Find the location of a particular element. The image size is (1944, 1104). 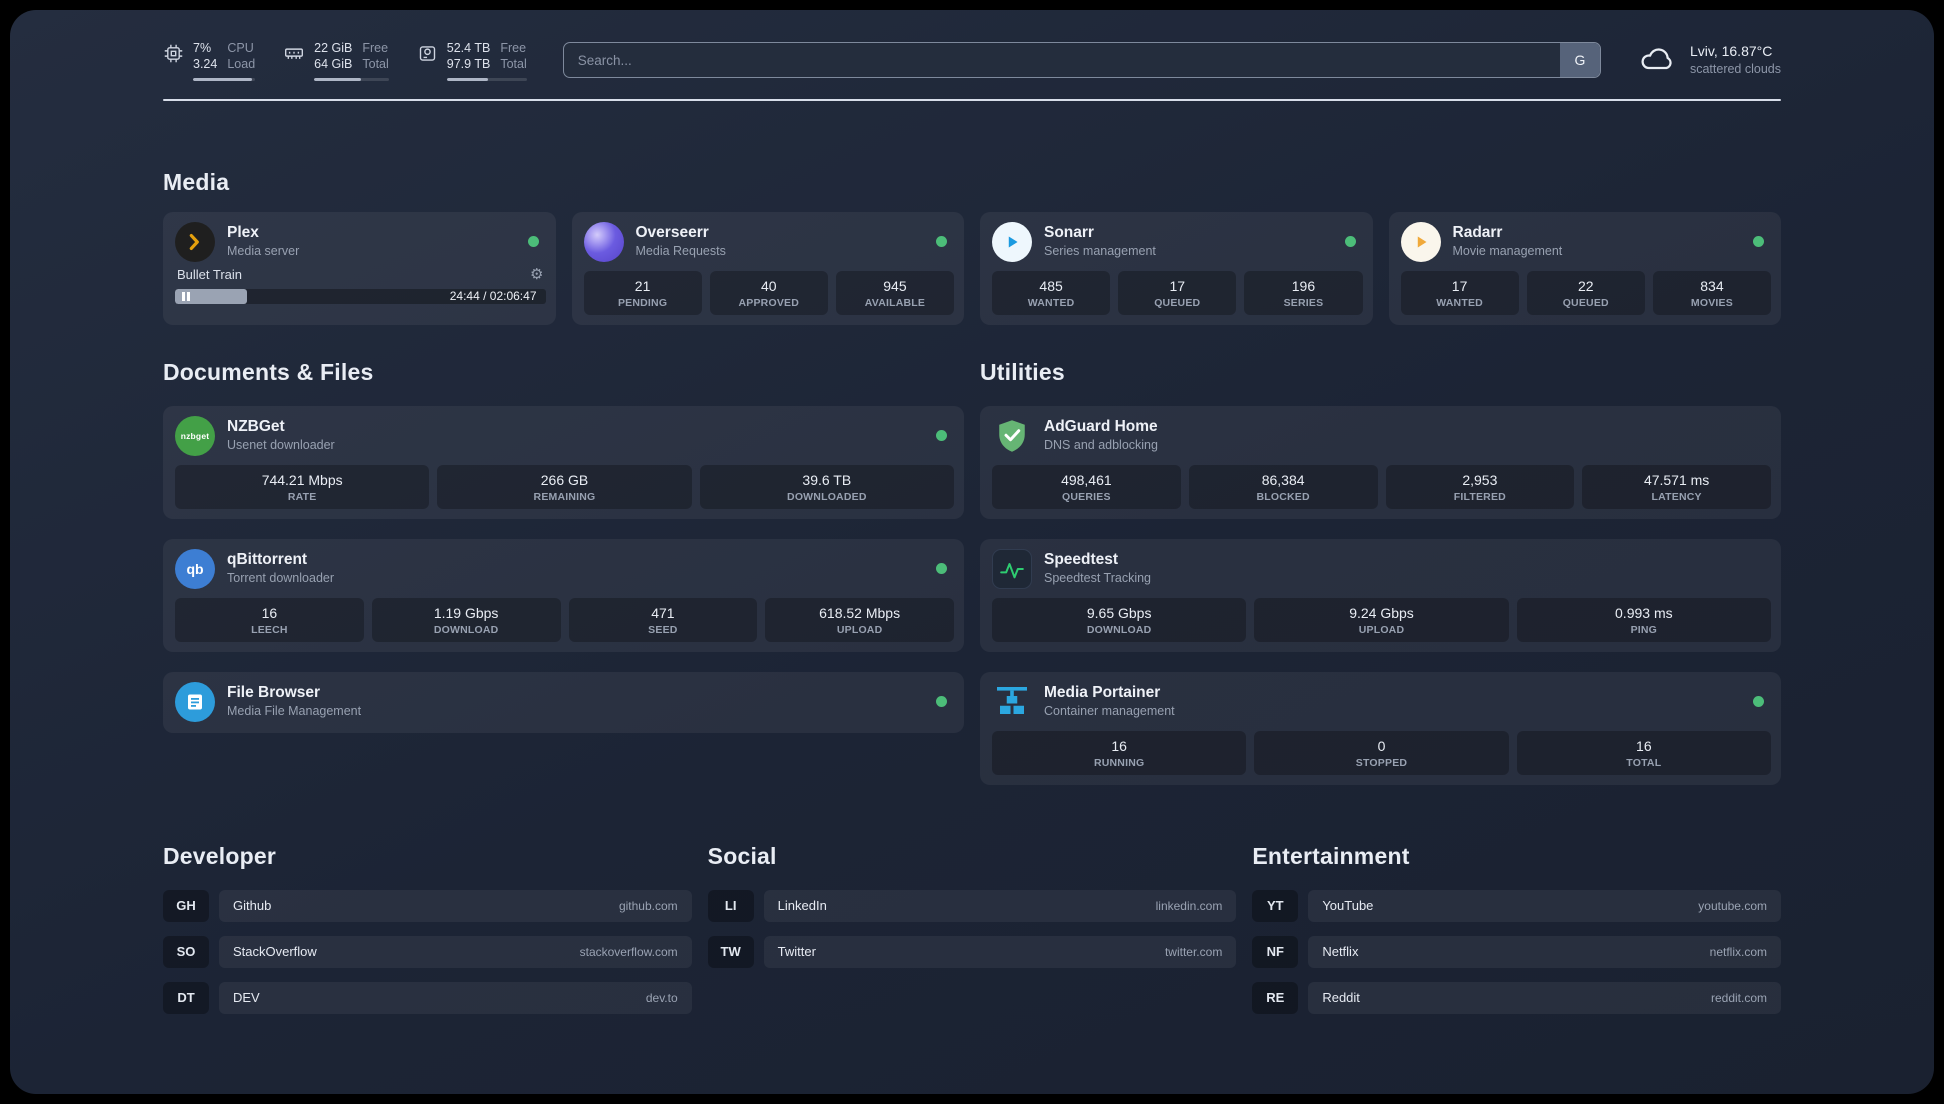

bookmark-name: YouTube is located at coordinates (1348, 905).